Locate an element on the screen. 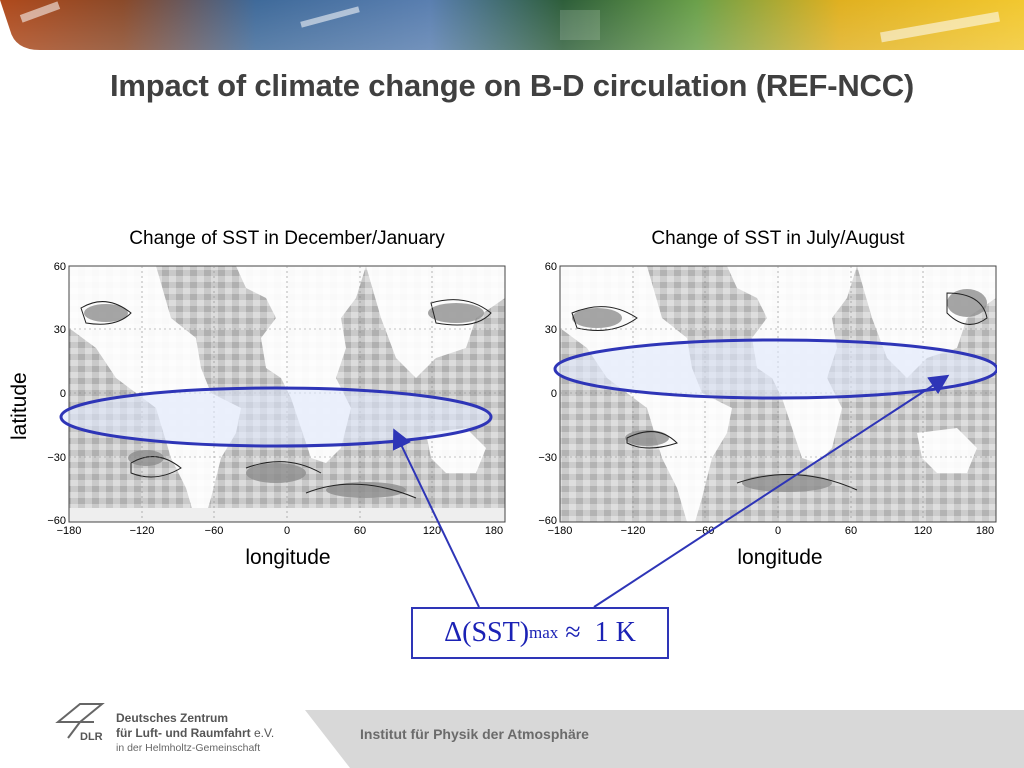 This screenshot has height=768, width=1024. sst-max-callout: Δ(SST) max ≈ 1 K is located at coordinates (540, 633).